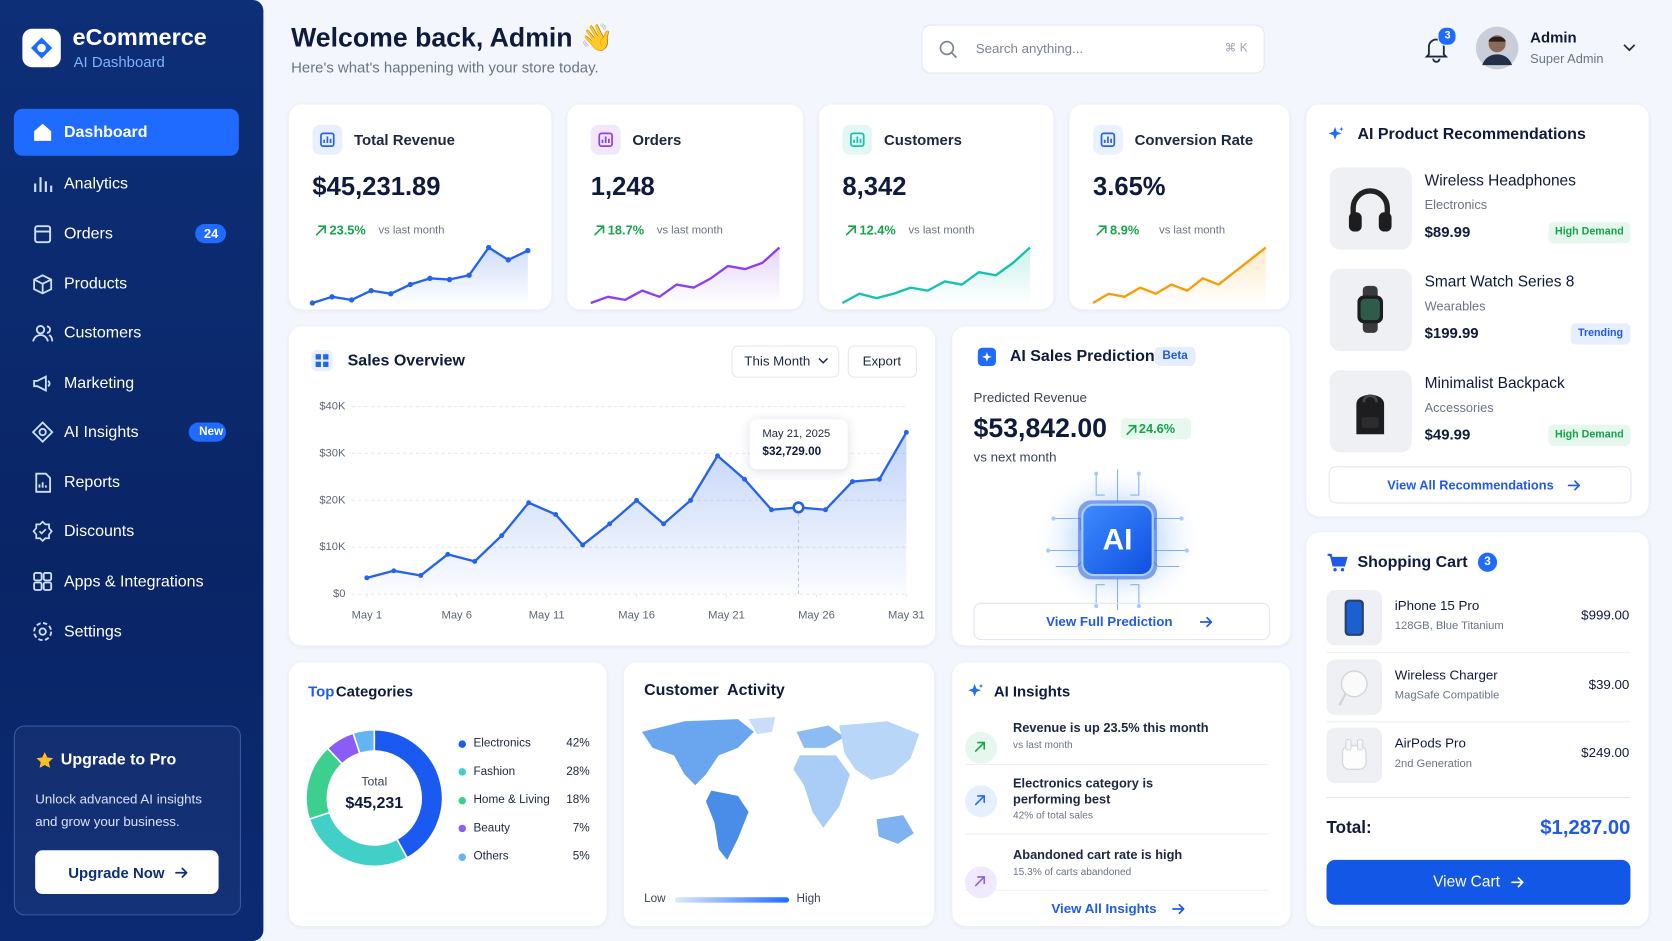  I want to click on upgrade-button: Upgrade Now, so click(127, 872).